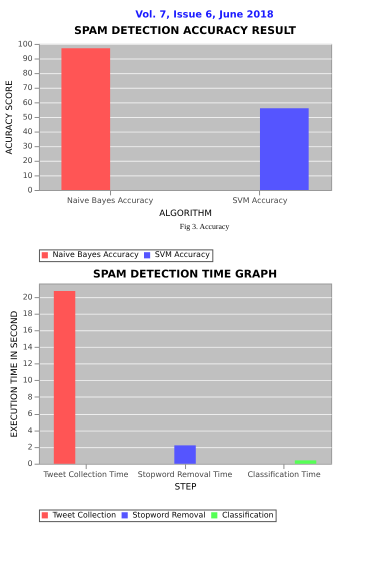  What do you see at coordinates (27, 313) in the screenshot?
I see `y-tick-label: 18` at bounding box center [27, 313].